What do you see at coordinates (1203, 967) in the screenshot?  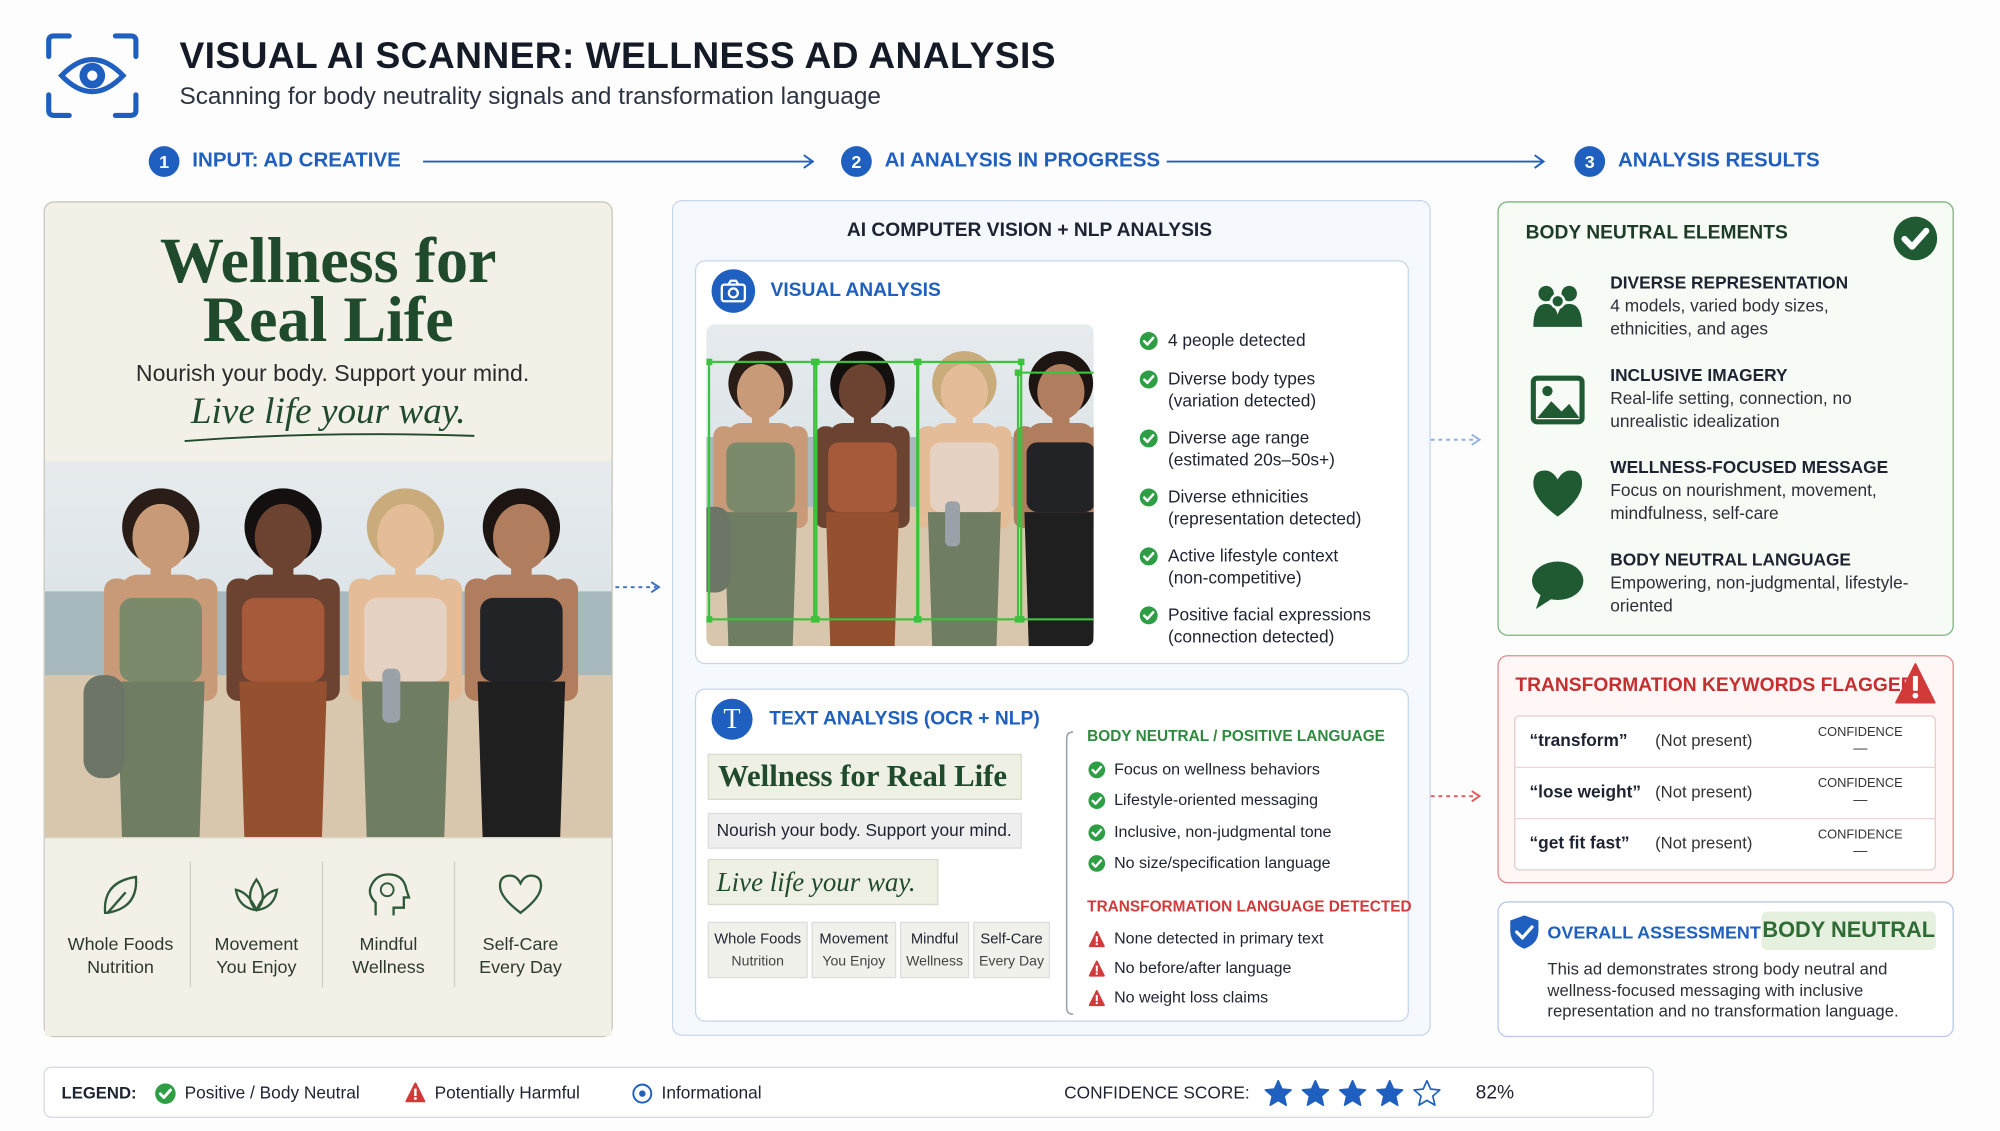 I see `transformation-item: No before/after language` at bounding box center [1203, 967].